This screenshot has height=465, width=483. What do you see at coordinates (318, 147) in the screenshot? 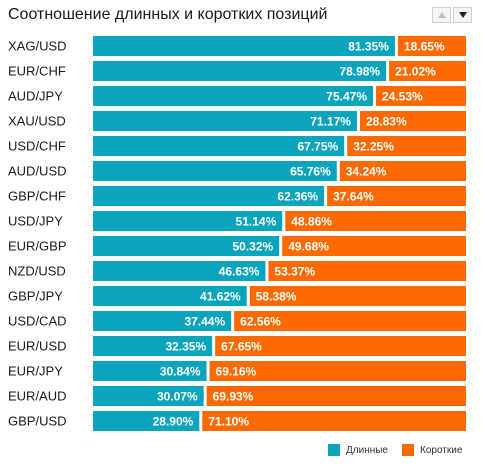
I see `data-label-long: 67.75%` at bounding box center [318, 147].